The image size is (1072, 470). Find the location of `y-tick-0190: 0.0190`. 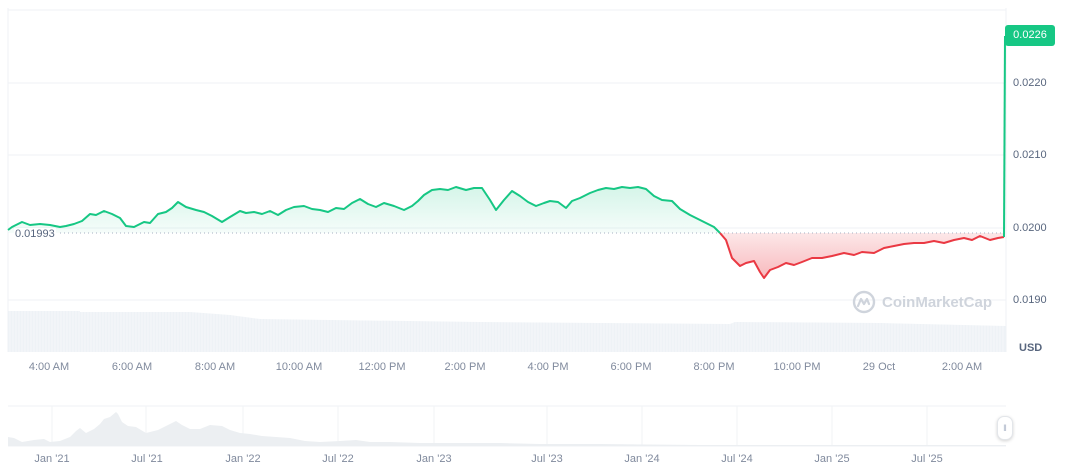

y-tick-0190: 0.0190 is located at coordinates (1030, 300).